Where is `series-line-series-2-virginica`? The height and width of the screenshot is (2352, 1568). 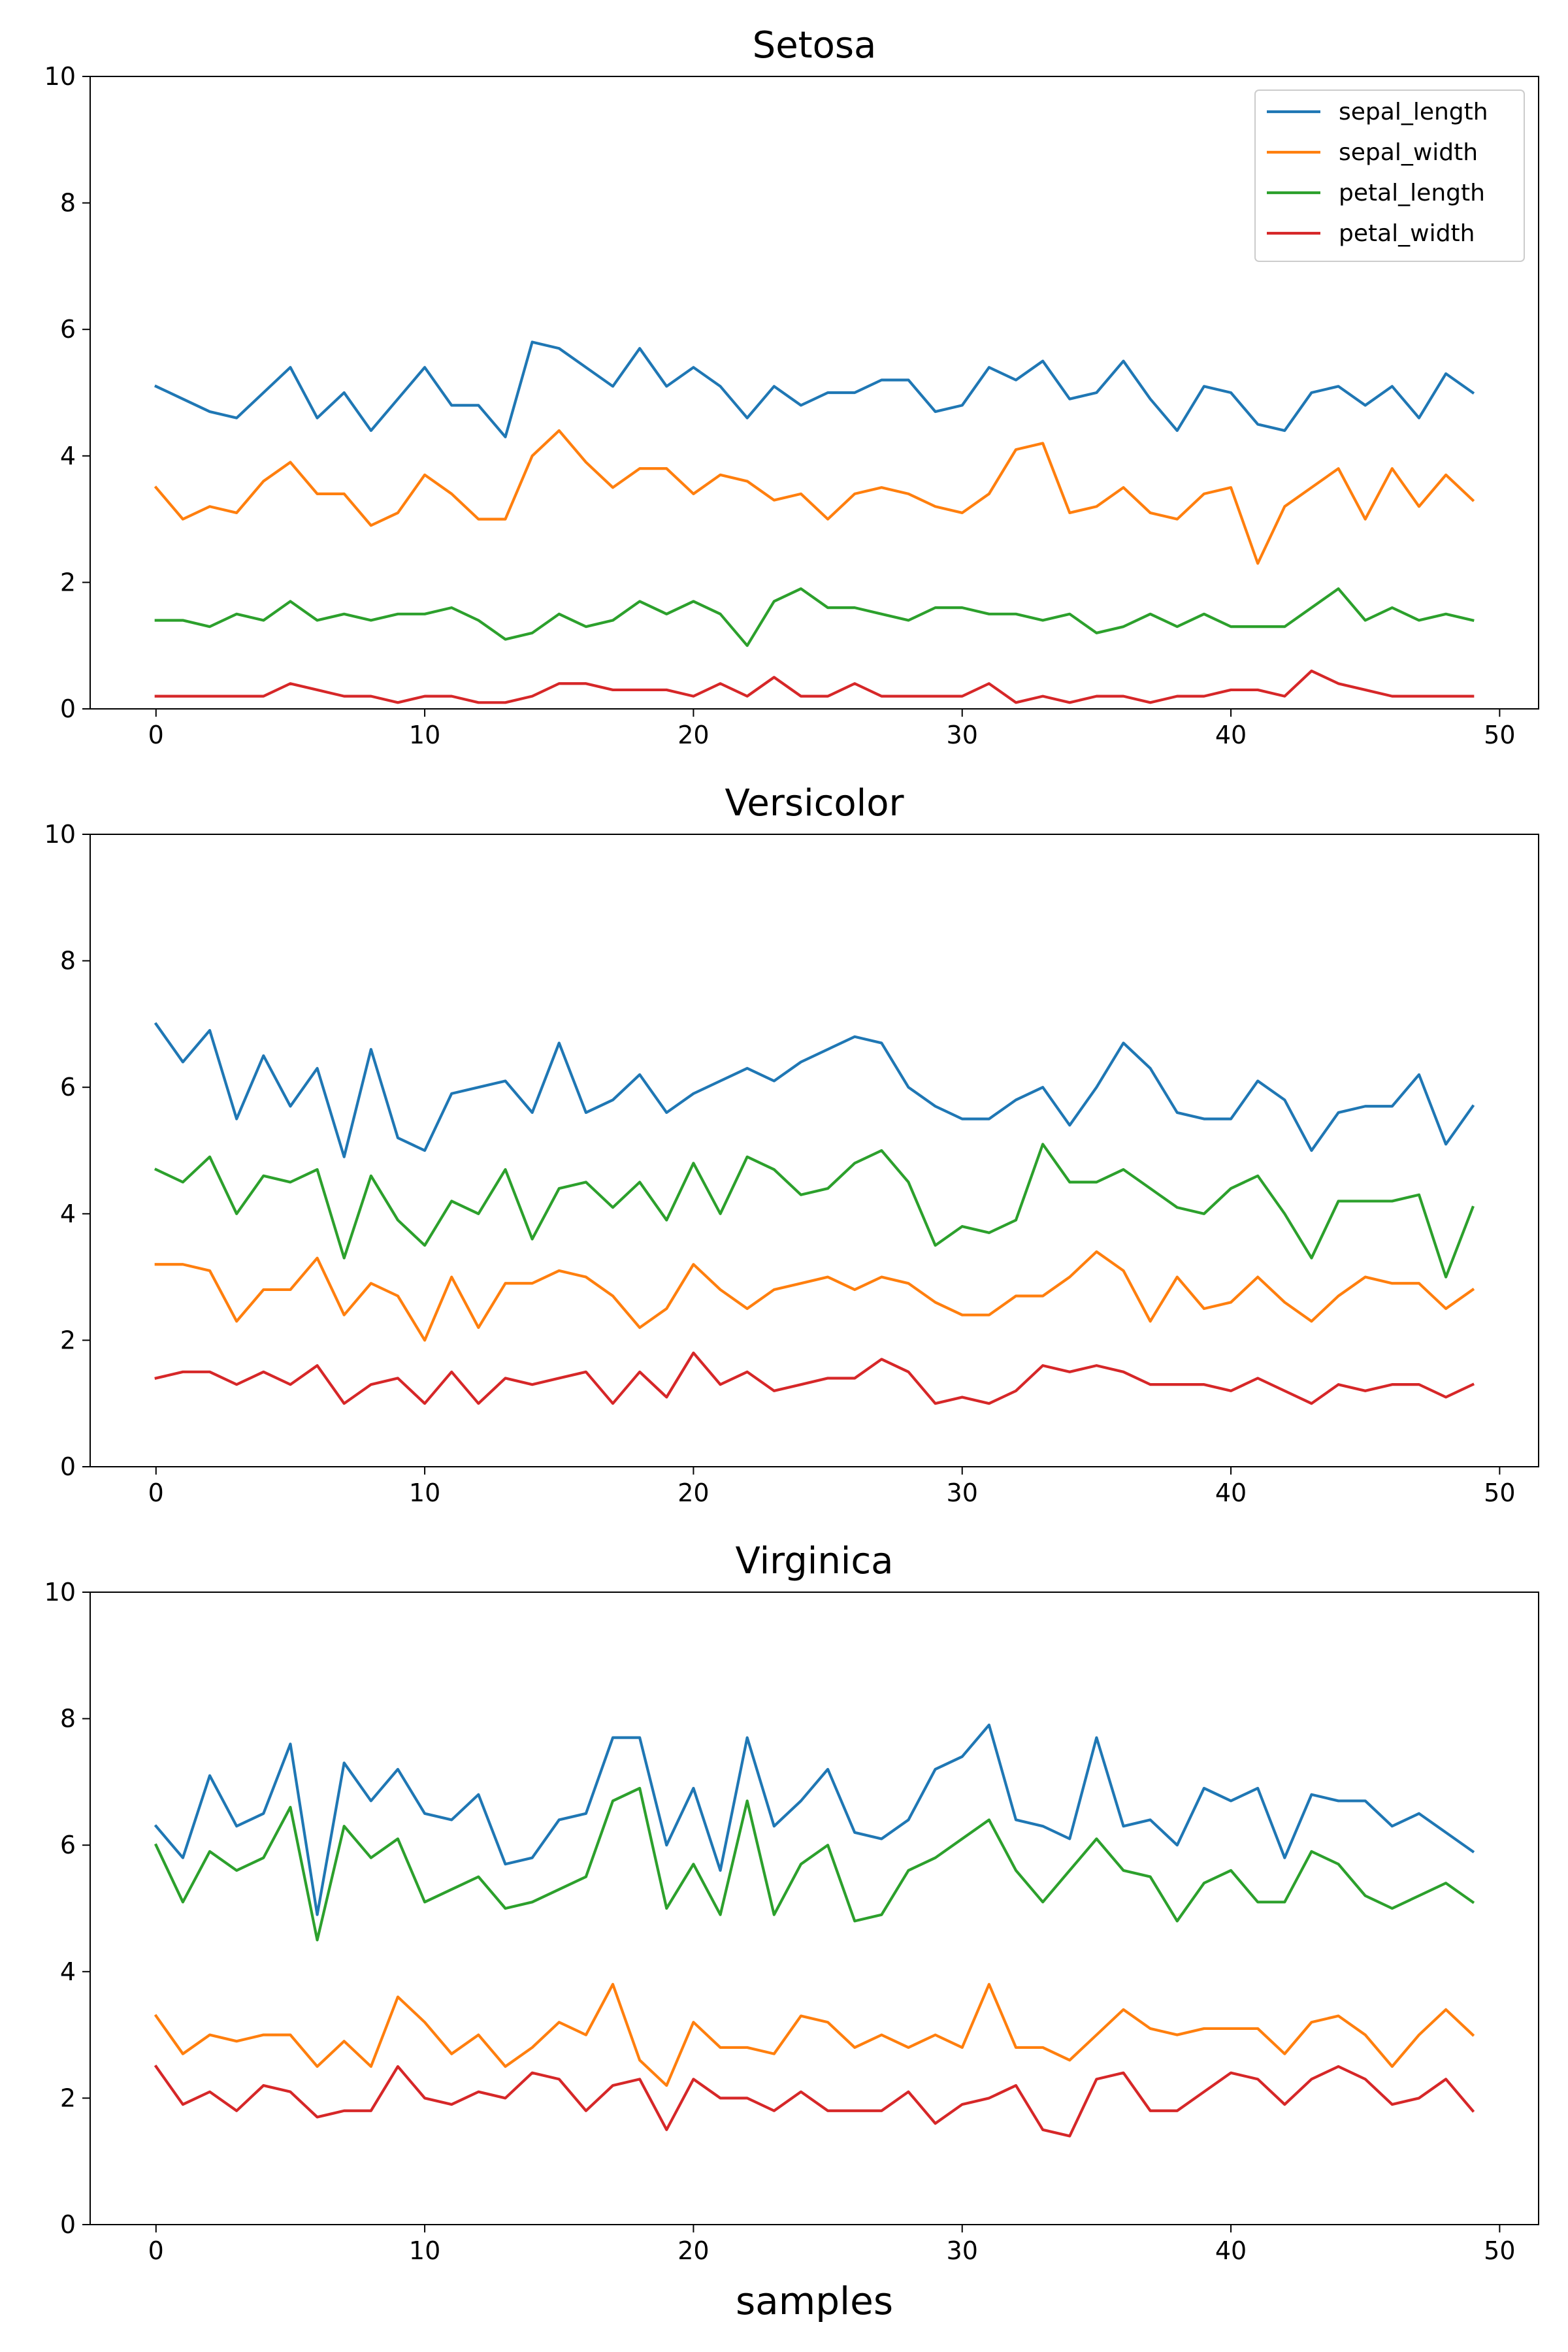
series-line-series-2-virginica is located at coordinates (814, 1864).